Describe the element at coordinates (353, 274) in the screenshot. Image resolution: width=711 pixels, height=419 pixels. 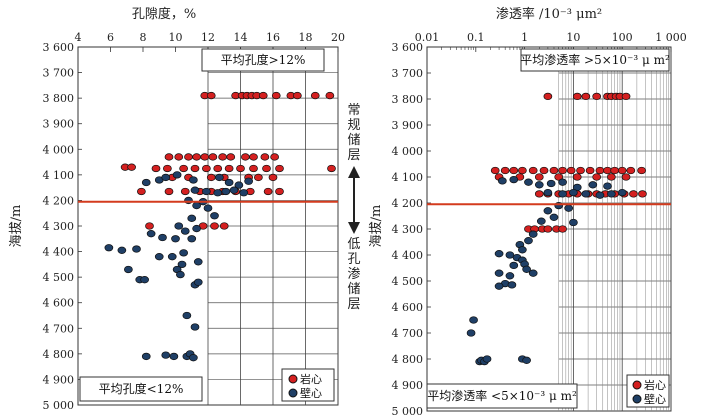
I see `label-char: 渗` at that location.